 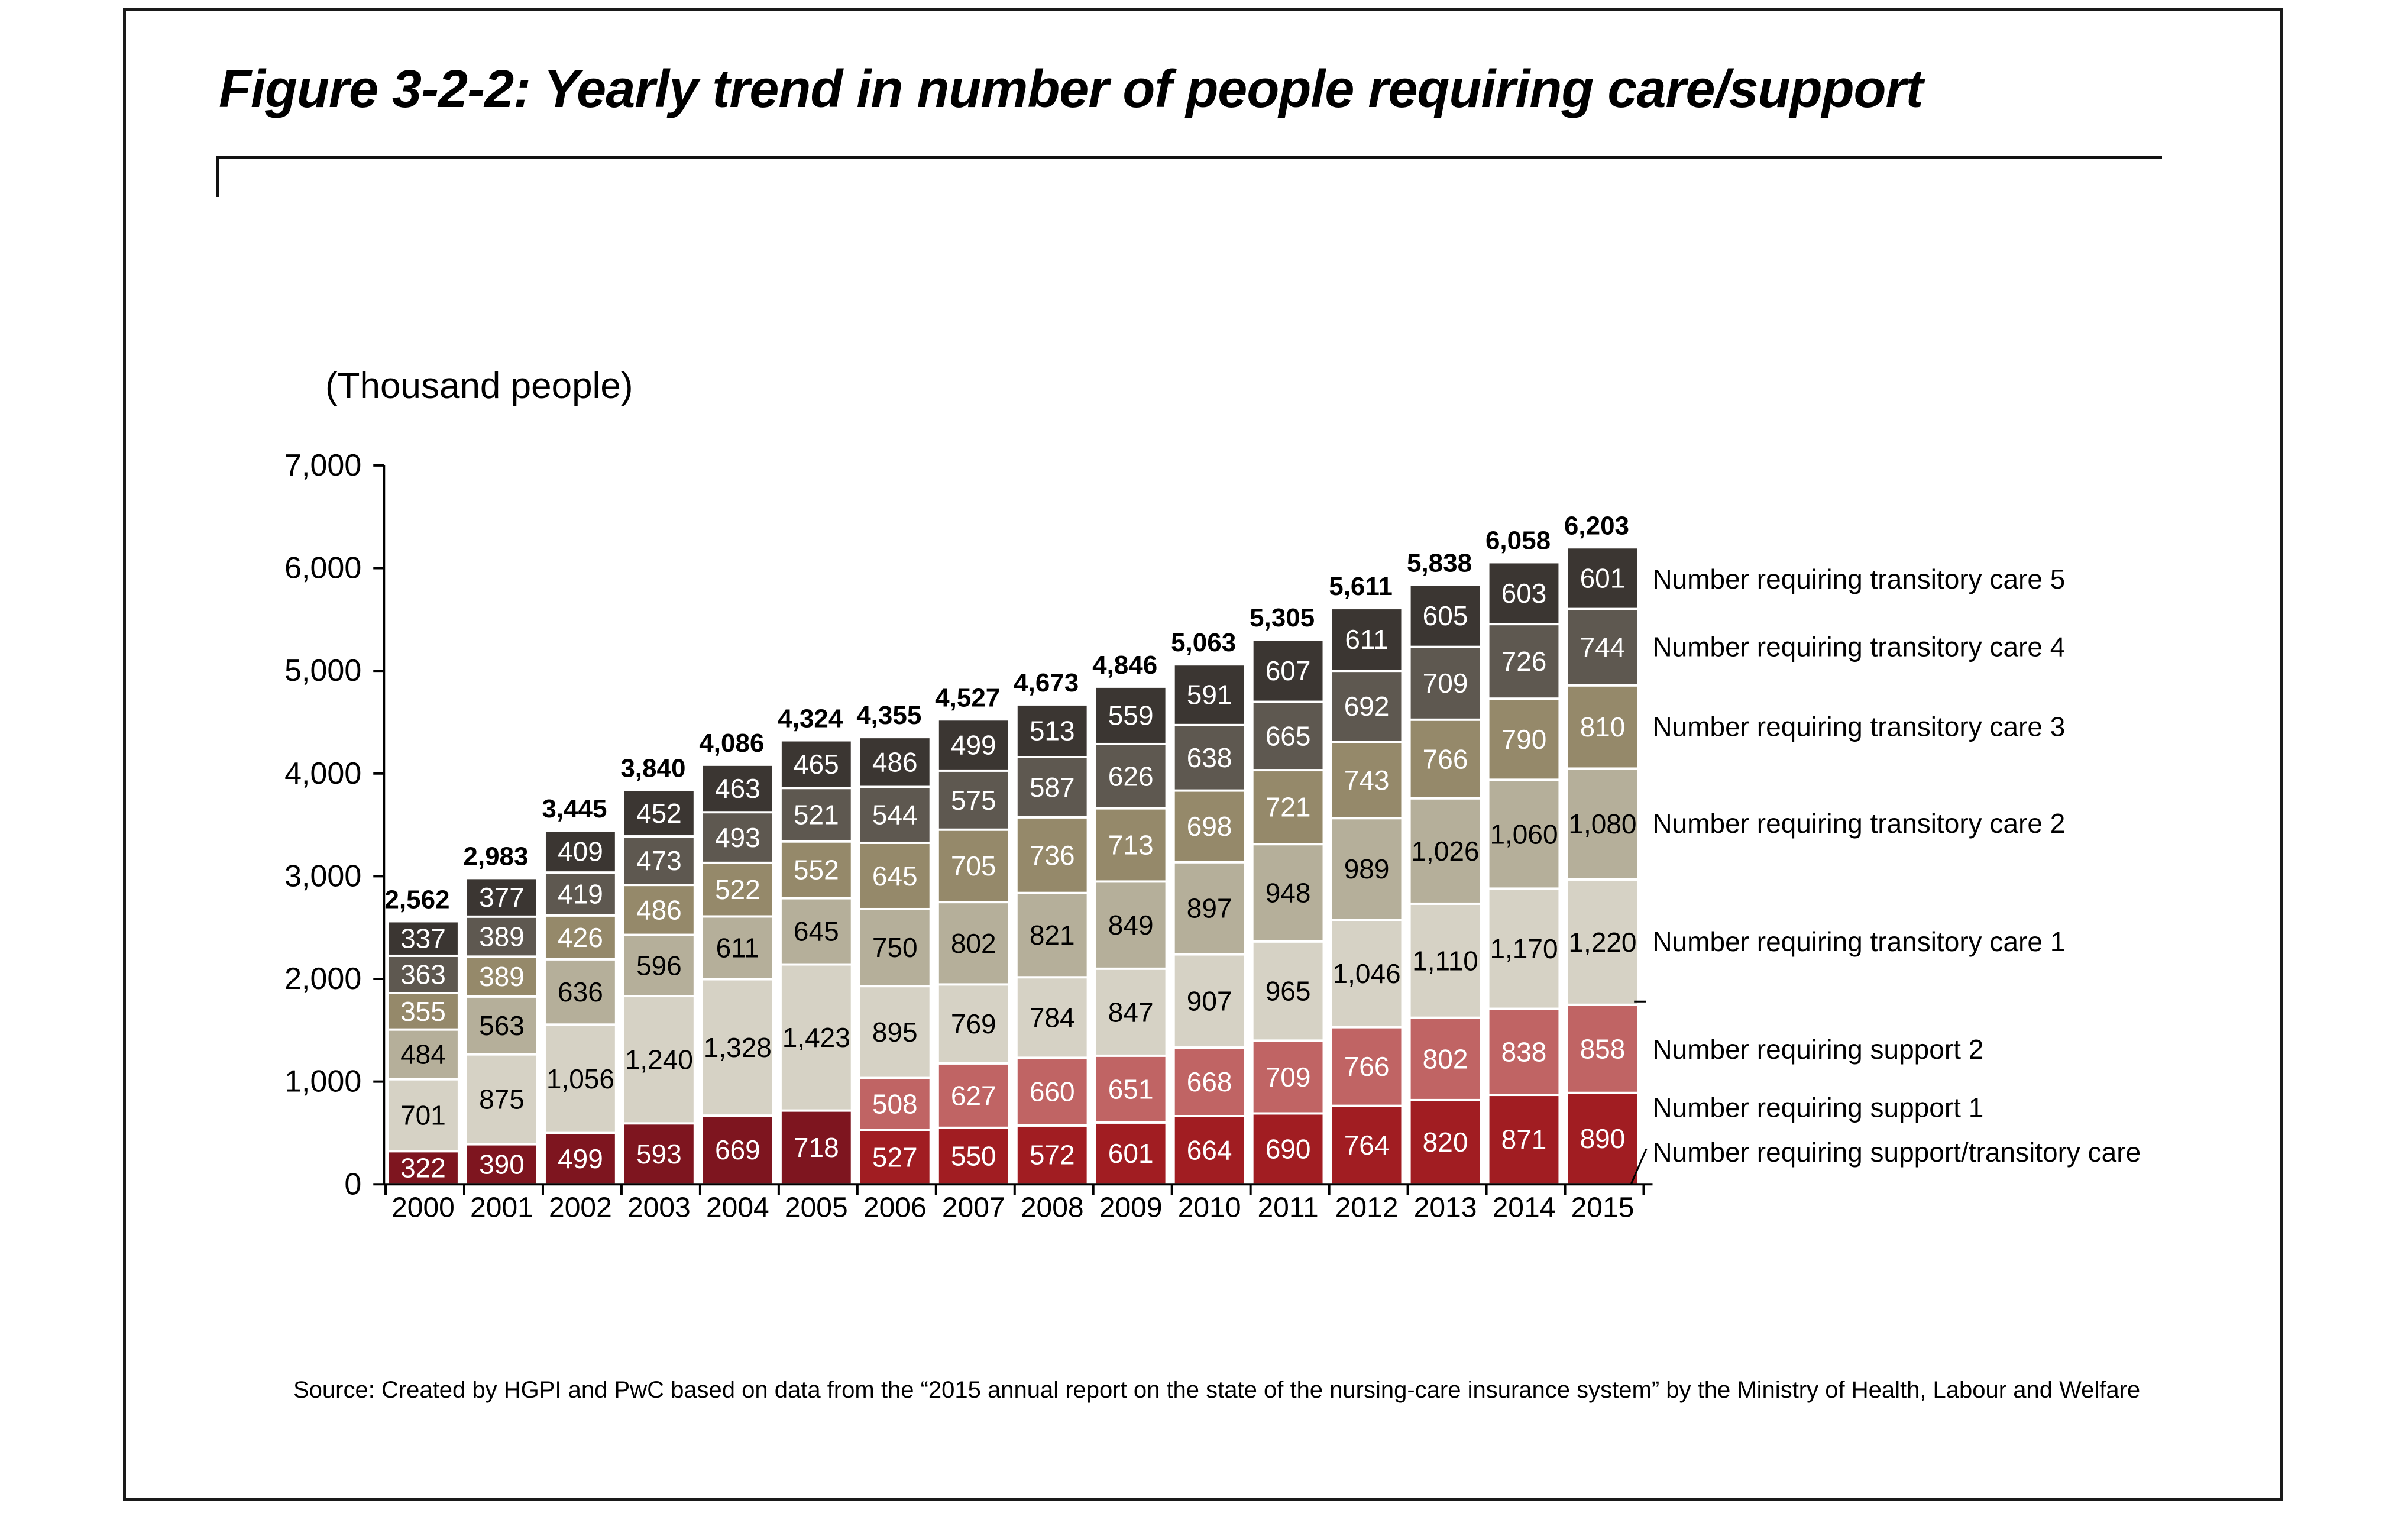 What do you see at coordinates (1518, 540) in the screenshot?
I see `bar-total-label: 6,058` at bounding box center [1518, 540].